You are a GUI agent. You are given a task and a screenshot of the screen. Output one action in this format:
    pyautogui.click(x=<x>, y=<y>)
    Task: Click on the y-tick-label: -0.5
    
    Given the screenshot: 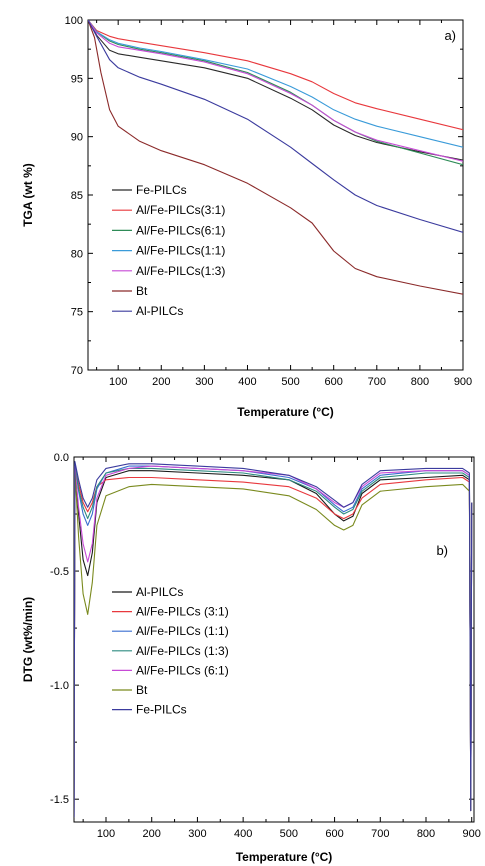 What is the action you would take?
    pyautogui.click(x=59, y=572)
    